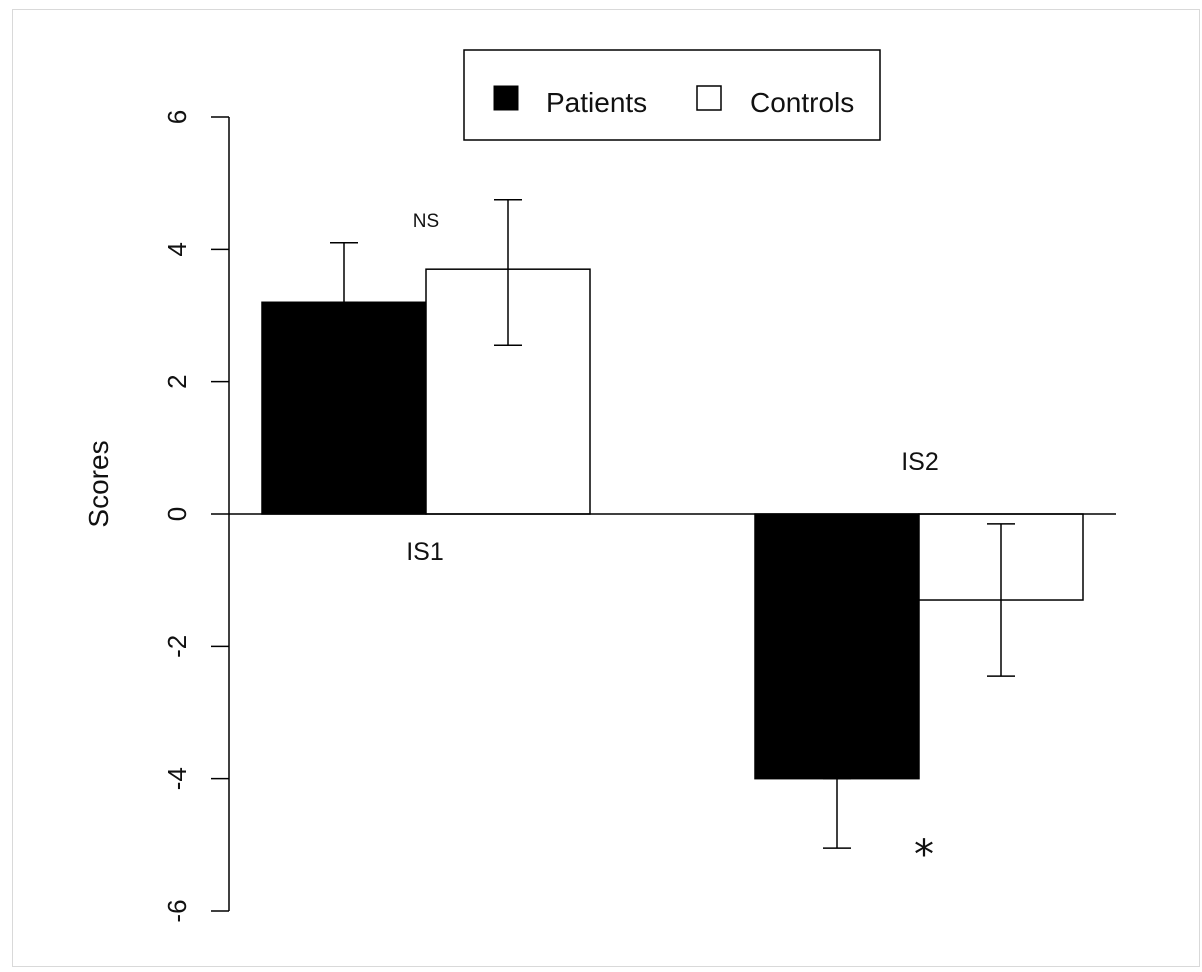 Image resolution: width=1202 pixels, height=972 pixels. I want to click on legend-box, so click(672, 95).